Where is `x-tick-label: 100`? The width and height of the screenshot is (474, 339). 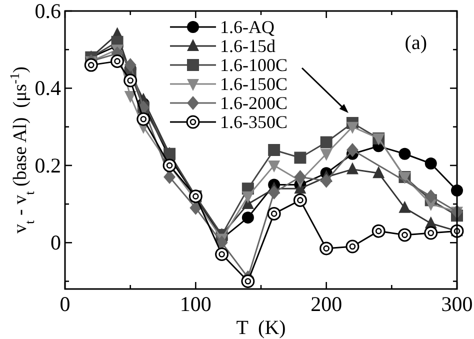 x-tick-label: 100 is located at coordinates (196, 304).